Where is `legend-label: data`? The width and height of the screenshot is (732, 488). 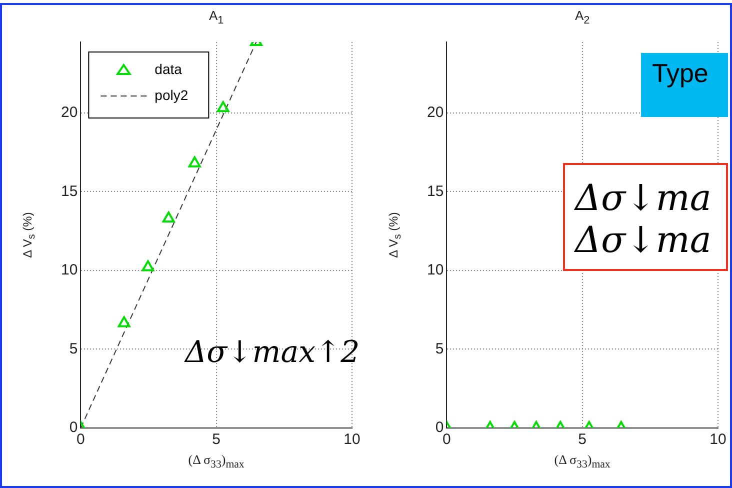 legend-label: data is located at coordinates (168, 68).